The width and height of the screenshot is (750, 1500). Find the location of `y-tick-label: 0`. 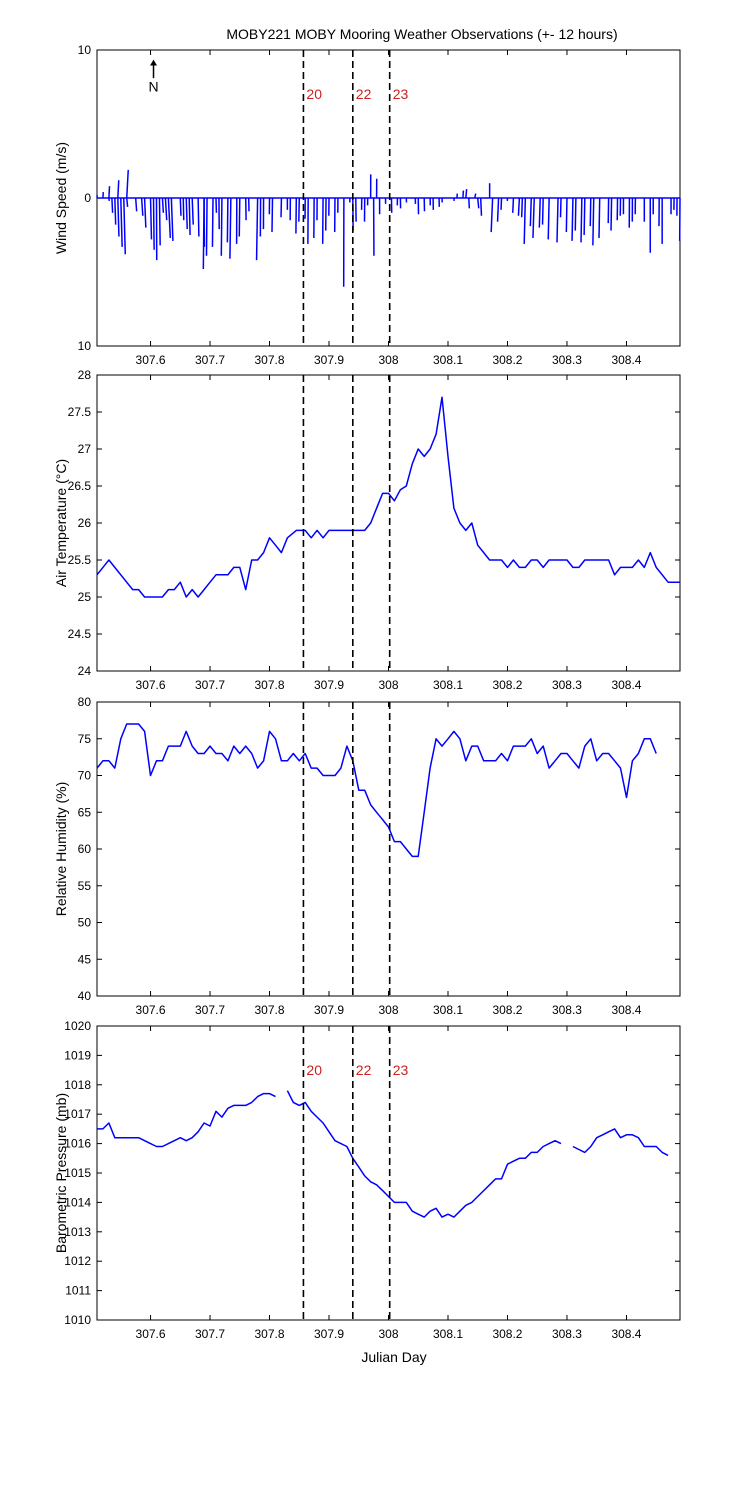

y-tick-label: 0 is located at coordinates (87, 198).